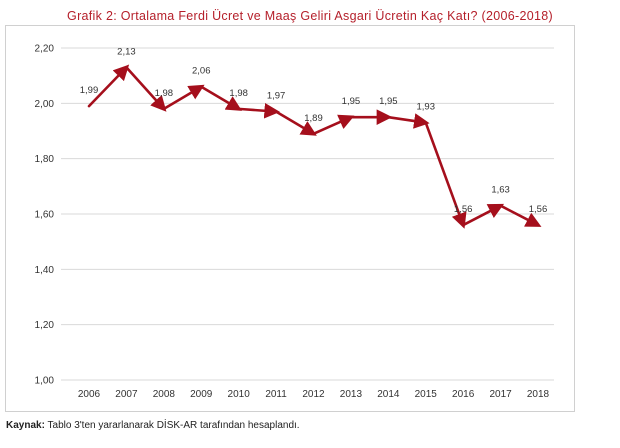 The height and width of the screenshot is (448, 620). What do you see at coordinates (463, 394) in the screenshot?
I see `x-tick-label: 2016` at bounding box center [463, 394].